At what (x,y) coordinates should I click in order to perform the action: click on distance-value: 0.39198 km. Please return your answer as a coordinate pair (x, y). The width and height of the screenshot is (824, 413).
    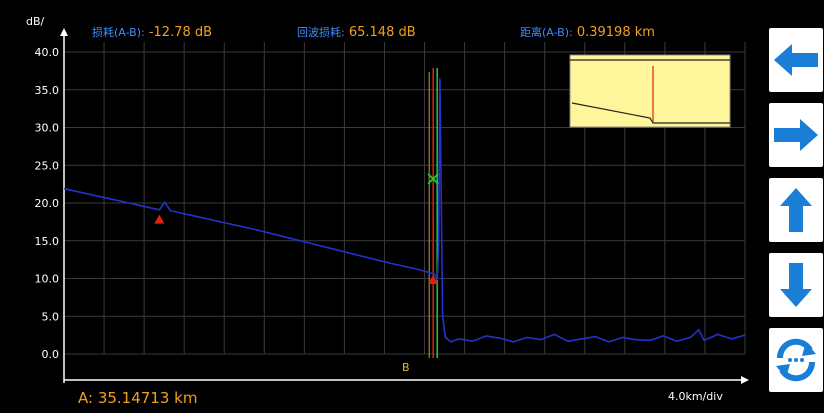
    Looking at the image, I should click on (615, 32).